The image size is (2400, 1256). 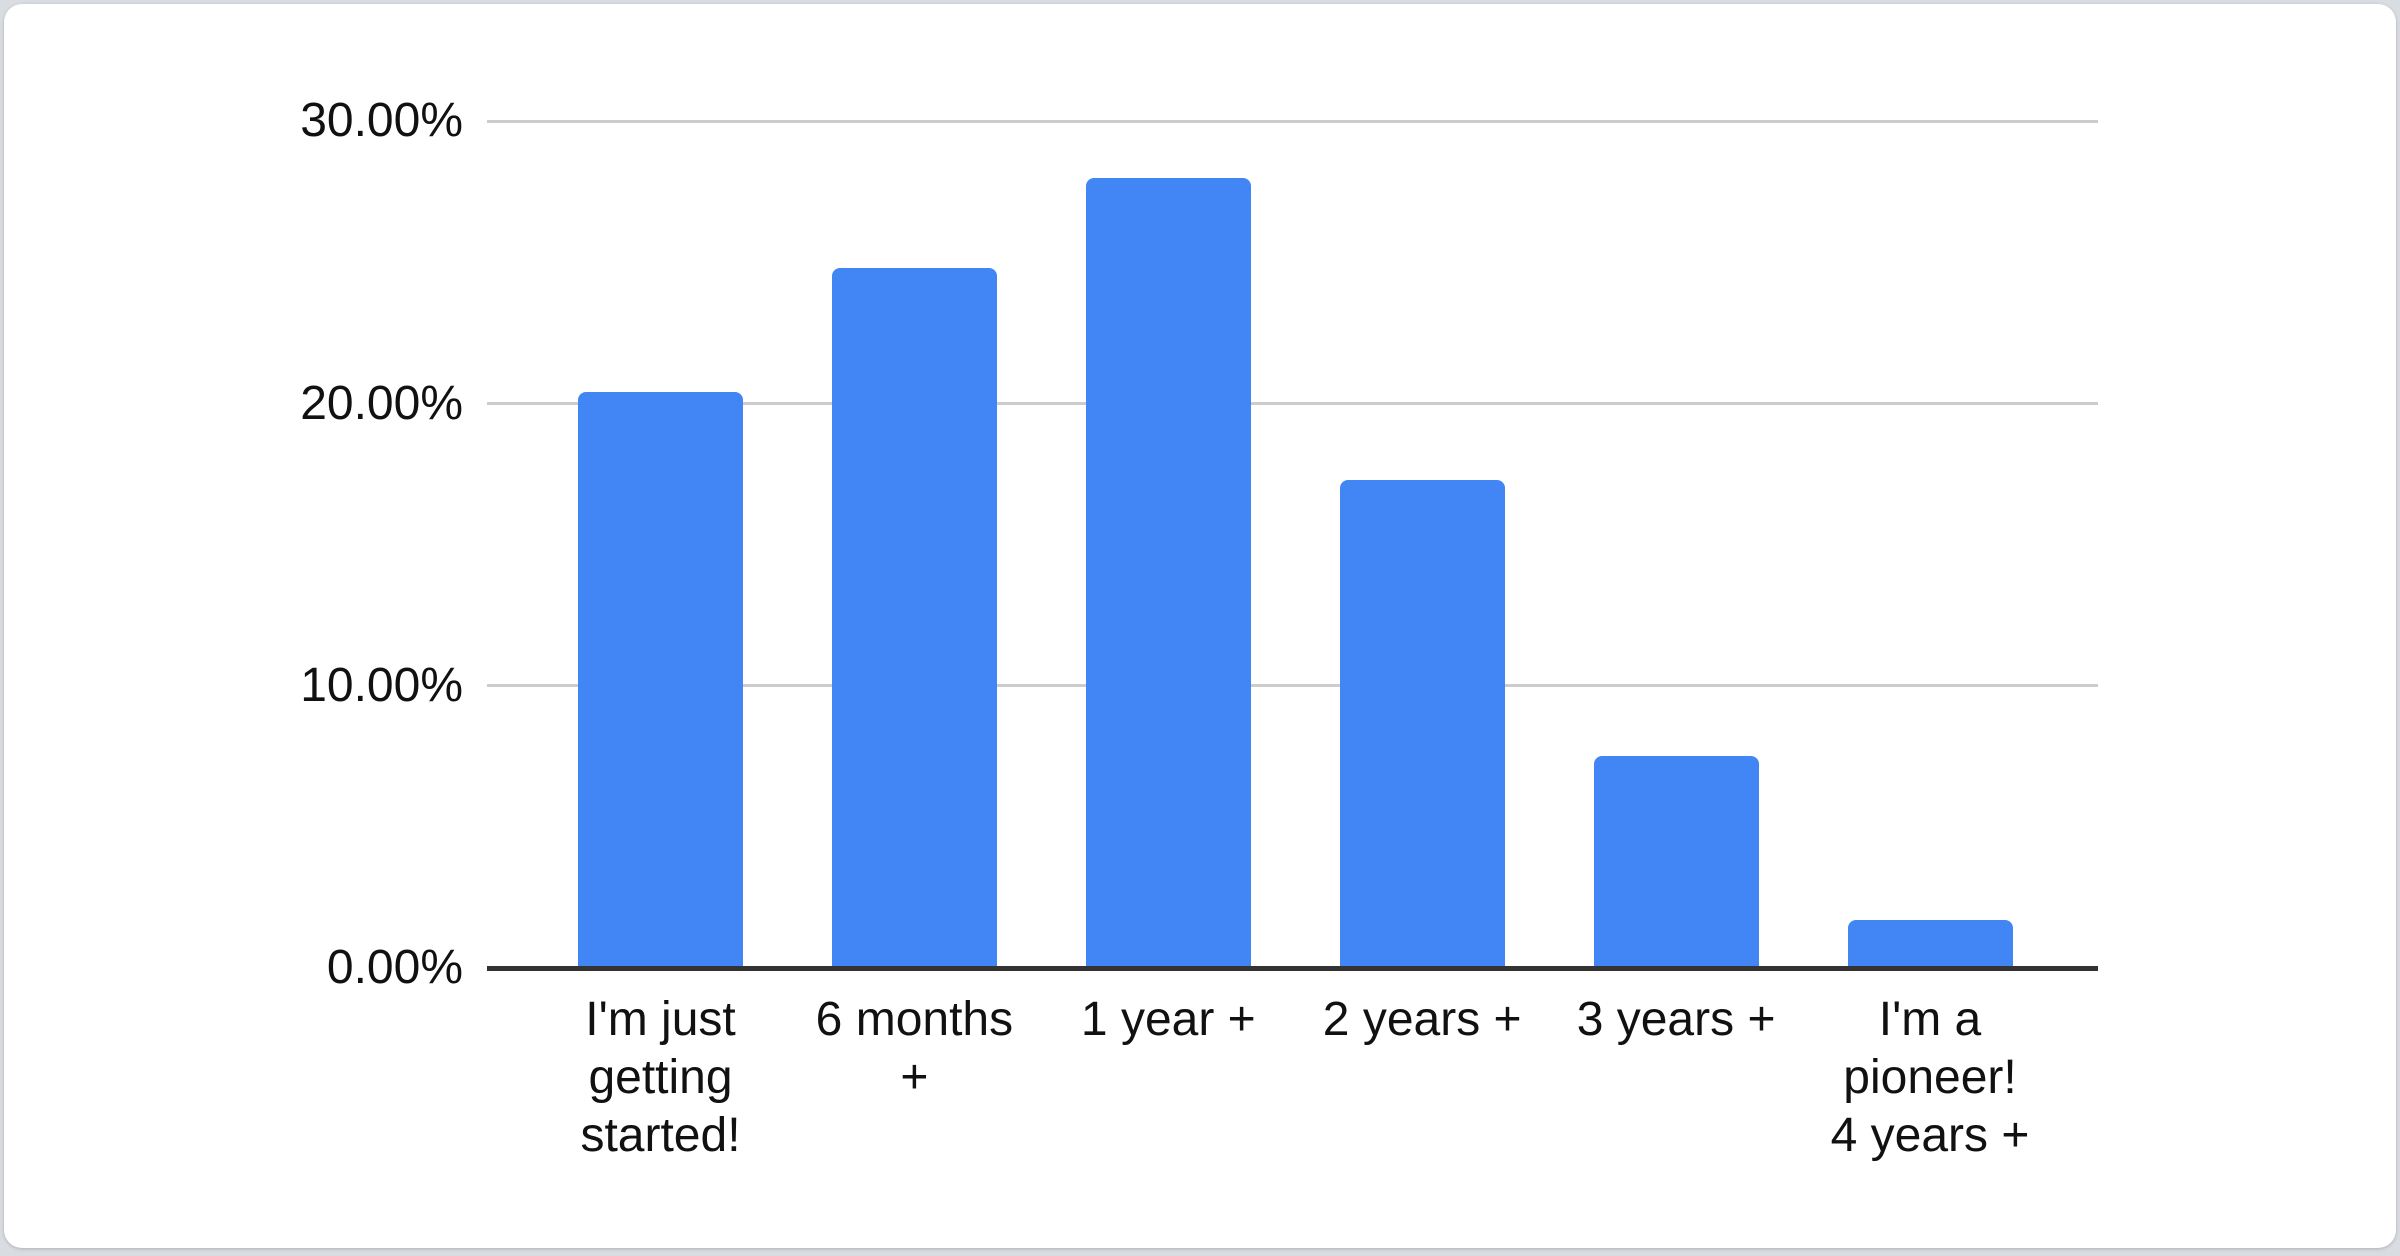 I want to click on y-axis-tick-label: 10.00%, so click(x=381, y=685).